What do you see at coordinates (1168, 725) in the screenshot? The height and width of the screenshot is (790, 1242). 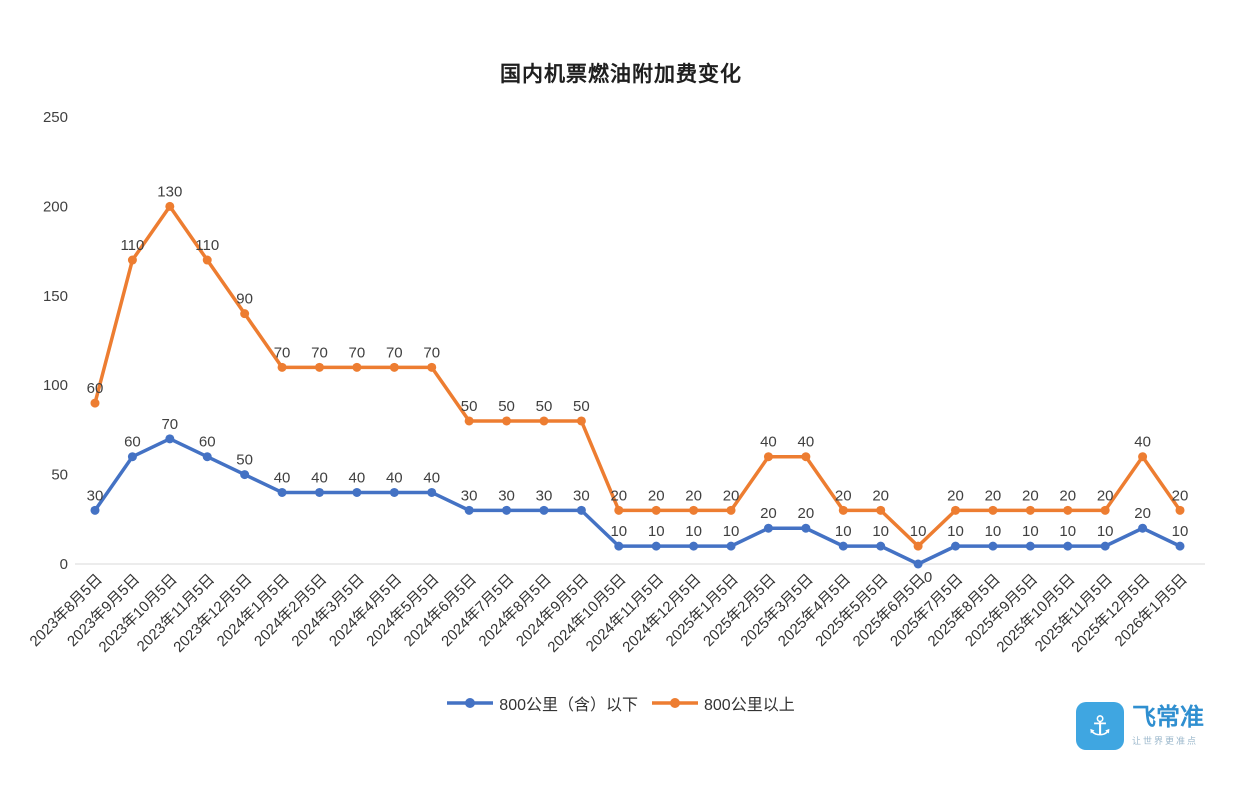 I see `variflight-logo-text: 飞常准 让世界更准点` at bounding box center [1168, 725].